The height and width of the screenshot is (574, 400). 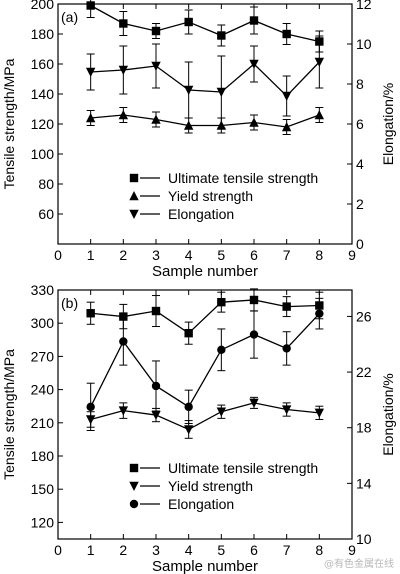 What do you see at coordinates (205, 271) in the screenshot?
I see `x-axis-title: Sample number` at bounding box center [205, 271].